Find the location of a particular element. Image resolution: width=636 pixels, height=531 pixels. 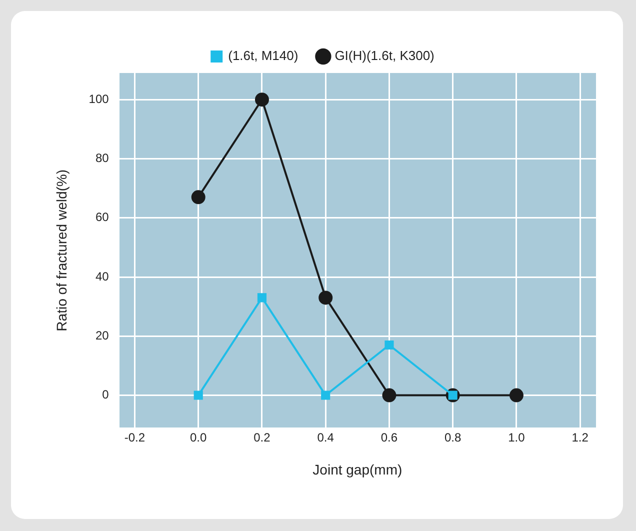

legend-label: (1.6t, M140) is located at coordinates (263, 56).